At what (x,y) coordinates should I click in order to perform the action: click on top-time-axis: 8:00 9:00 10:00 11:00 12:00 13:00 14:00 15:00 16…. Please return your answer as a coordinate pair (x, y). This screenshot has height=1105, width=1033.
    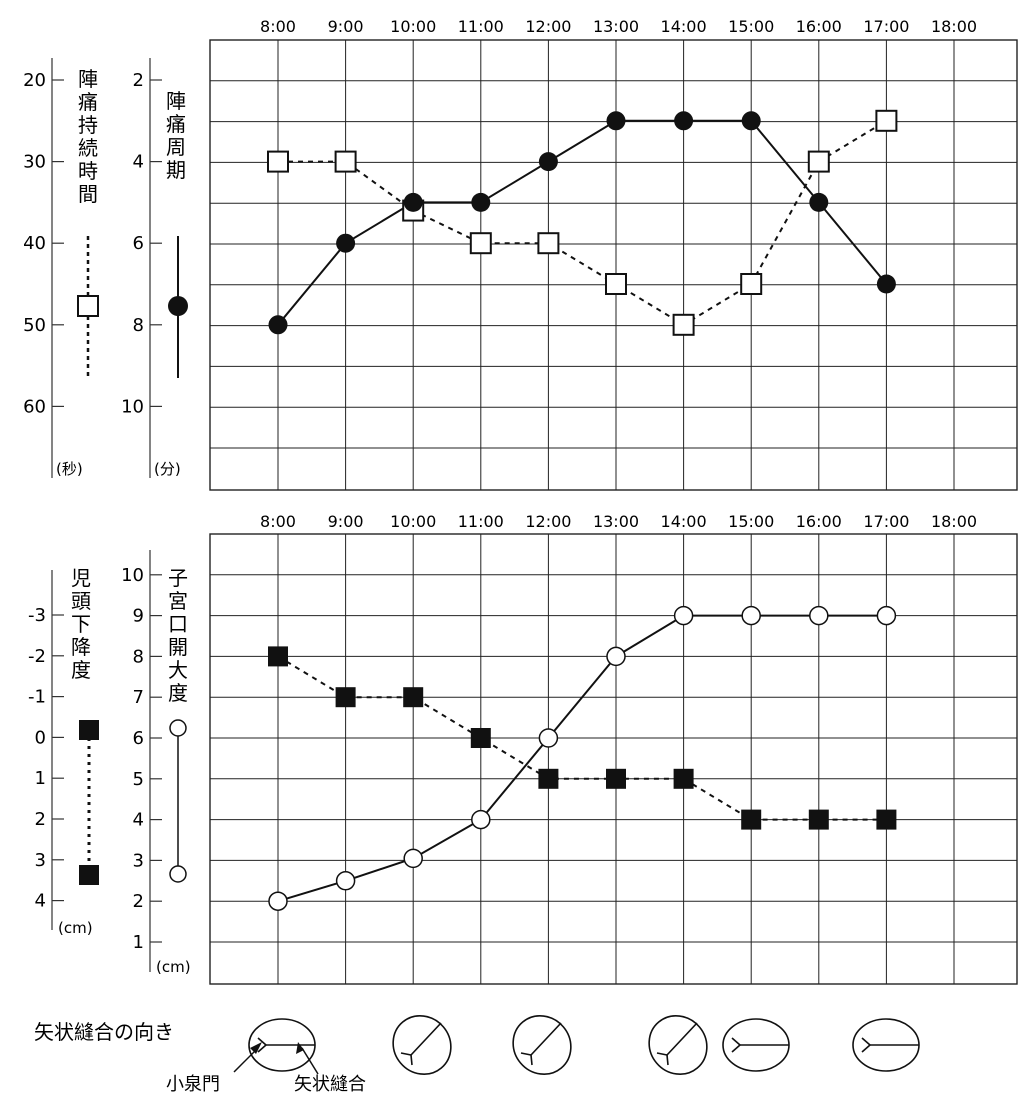
    Looking at the image, I should click on (618, 26).